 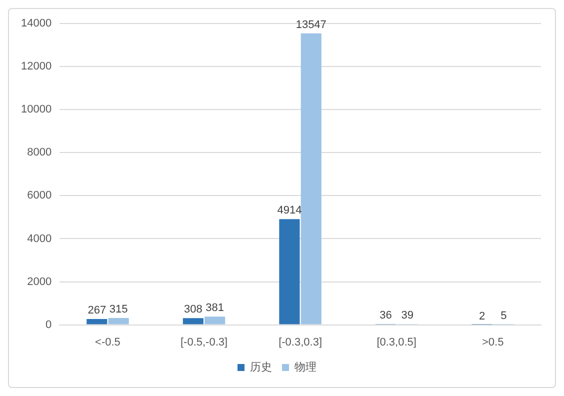 I want to click on legend-label: 历史, so click(x=261, y=367).